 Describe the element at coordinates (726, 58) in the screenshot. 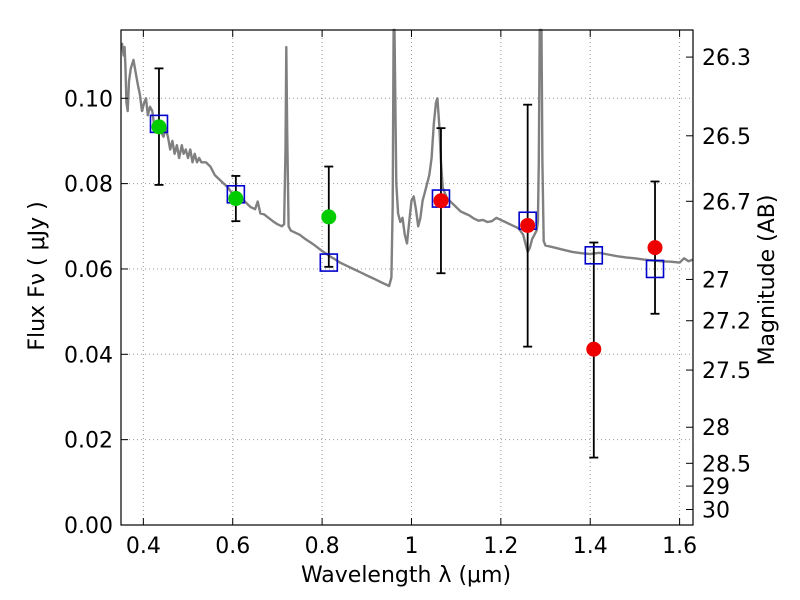

I see `mag-tick-label: 26.3` at that location.